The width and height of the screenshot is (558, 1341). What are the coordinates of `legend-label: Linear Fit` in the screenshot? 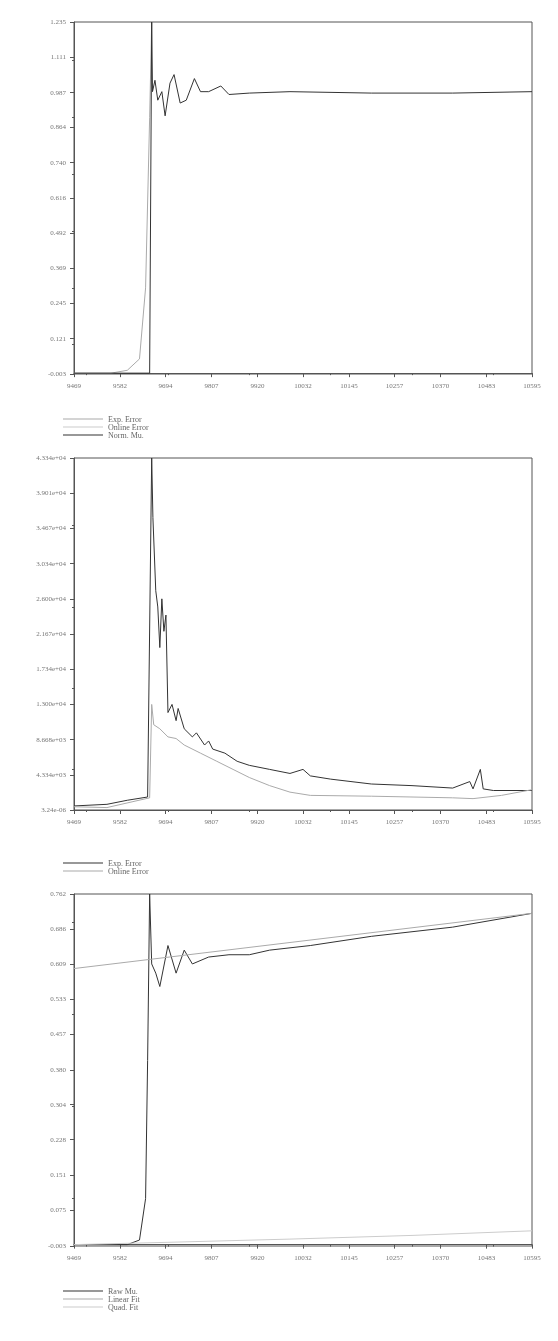 It's located at (124, 1299).